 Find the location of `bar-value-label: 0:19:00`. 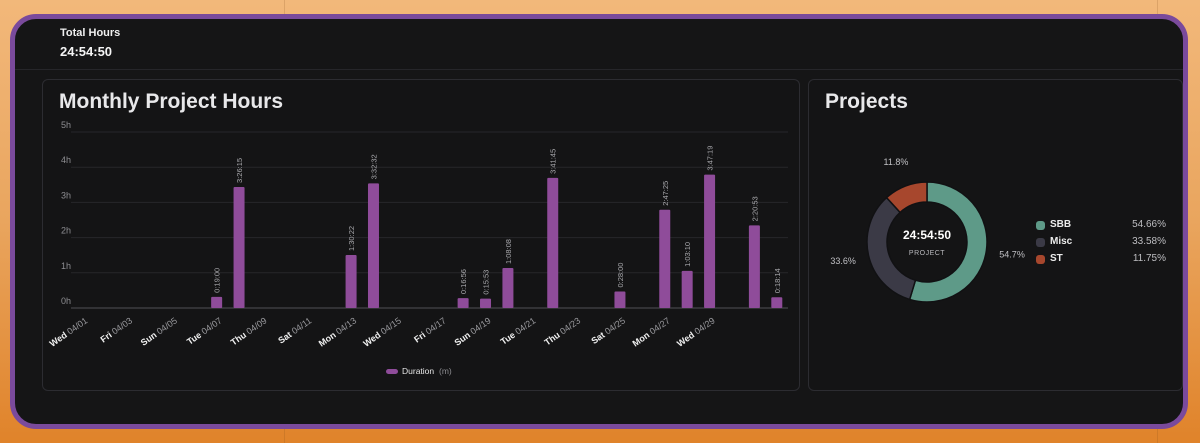

bar-value-label: 0:19:00 is located at coordinates (217, 280).